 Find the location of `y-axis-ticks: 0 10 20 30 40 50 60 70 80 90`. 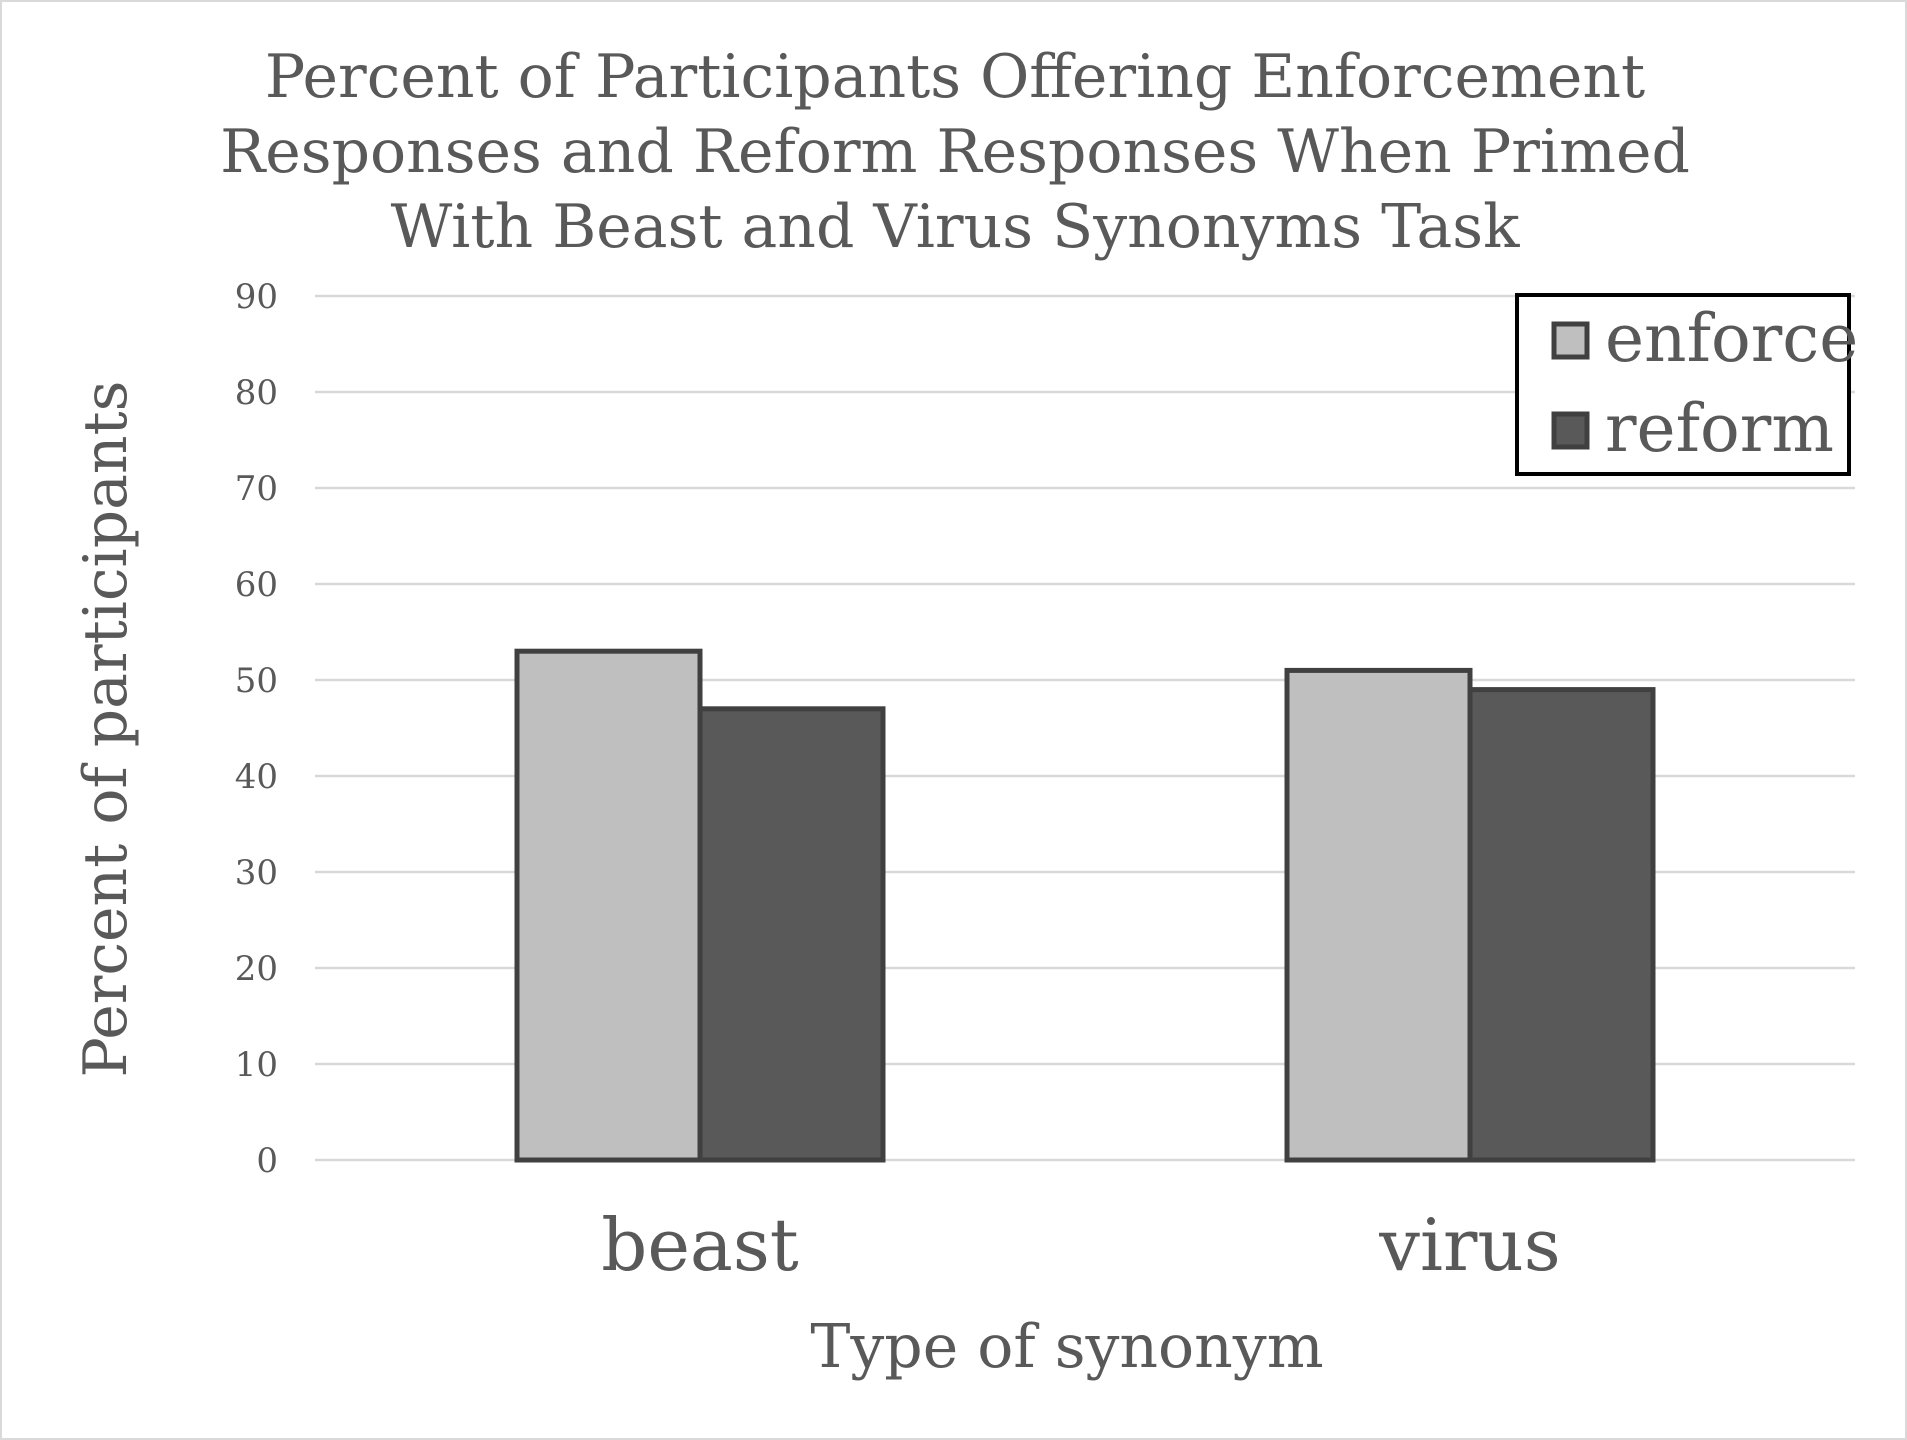

y-axis-ticks: 0 10 20 30 40 50 60 70 80 90 is located at coordinates (256, 729).